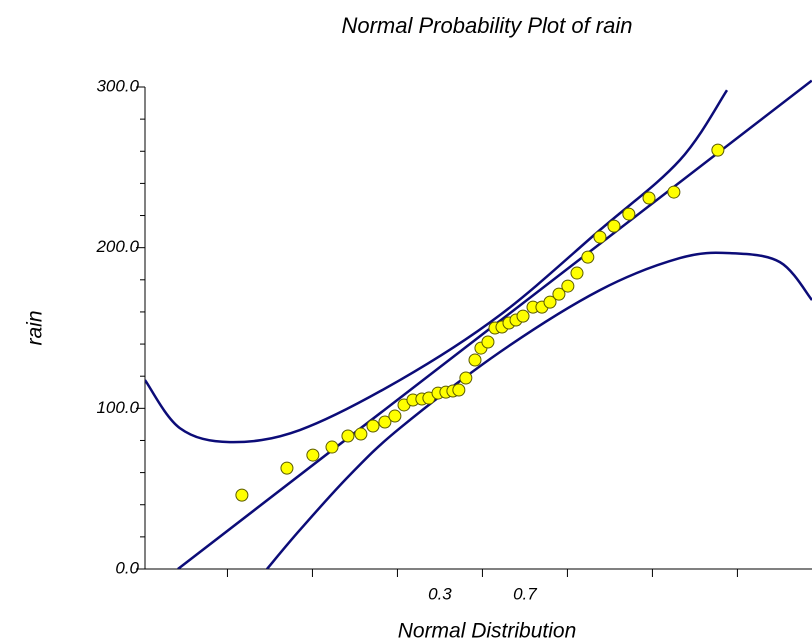 This screenshot has width=812, height=644. Describe the element at coordinates (117, 85) in the screenshot. I see `y-tick-label: 300.0` at that location.